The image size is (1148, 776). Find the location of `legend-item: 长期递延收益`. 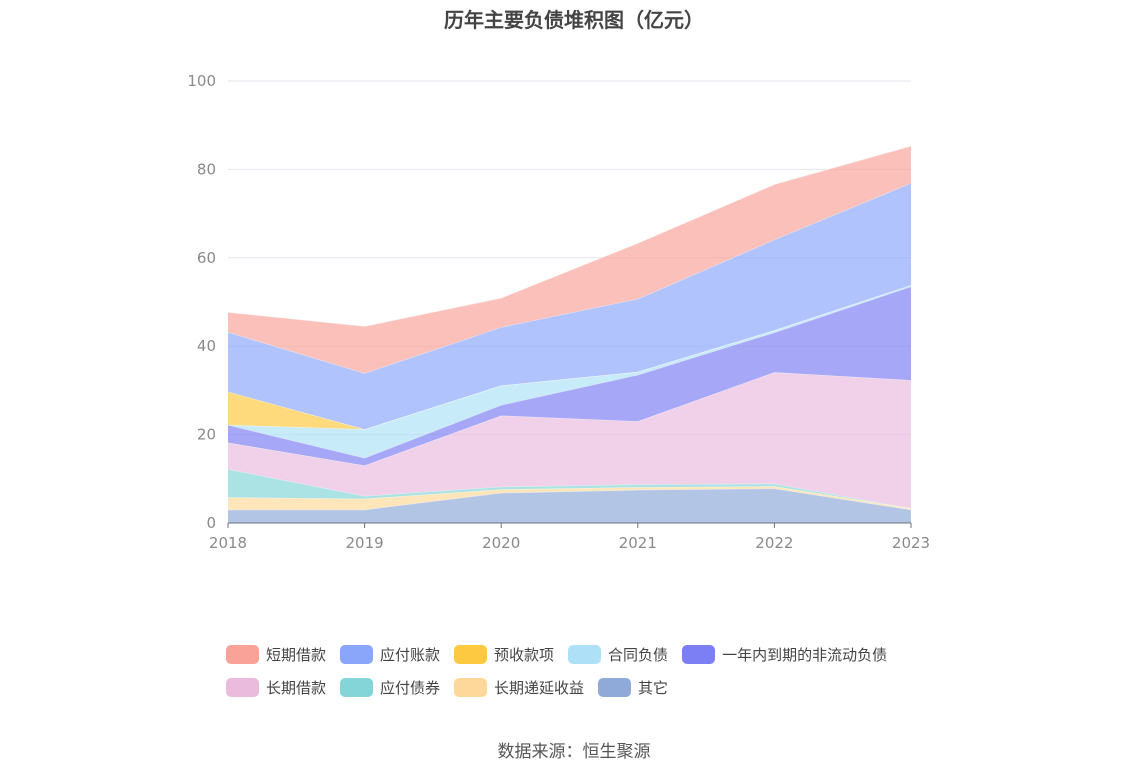

legend-item: 长期递延收益 is located at coordinates (519, 687).